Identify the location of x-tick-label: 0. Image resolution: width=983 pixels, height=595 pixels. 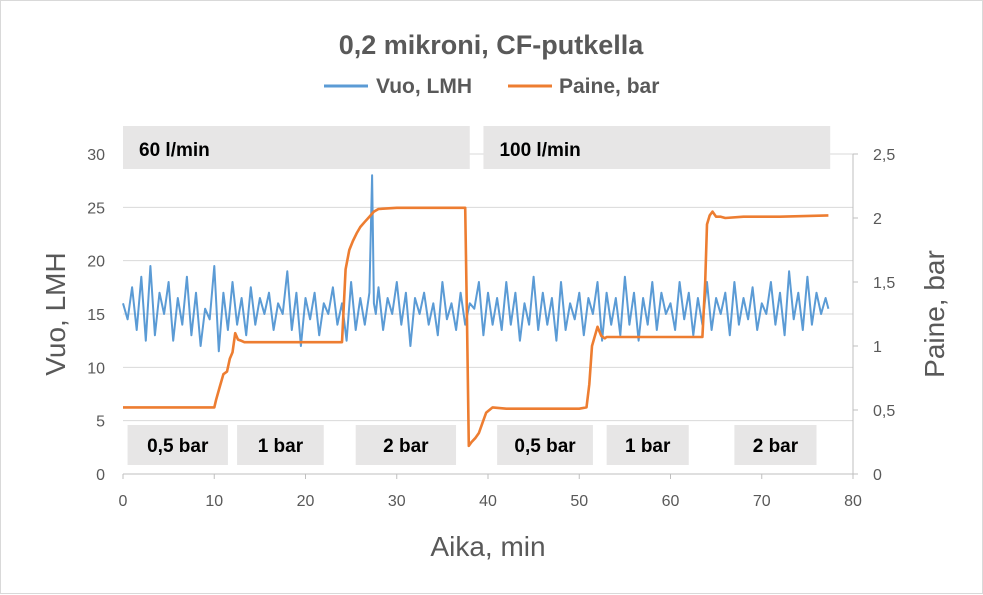
(123, 501).